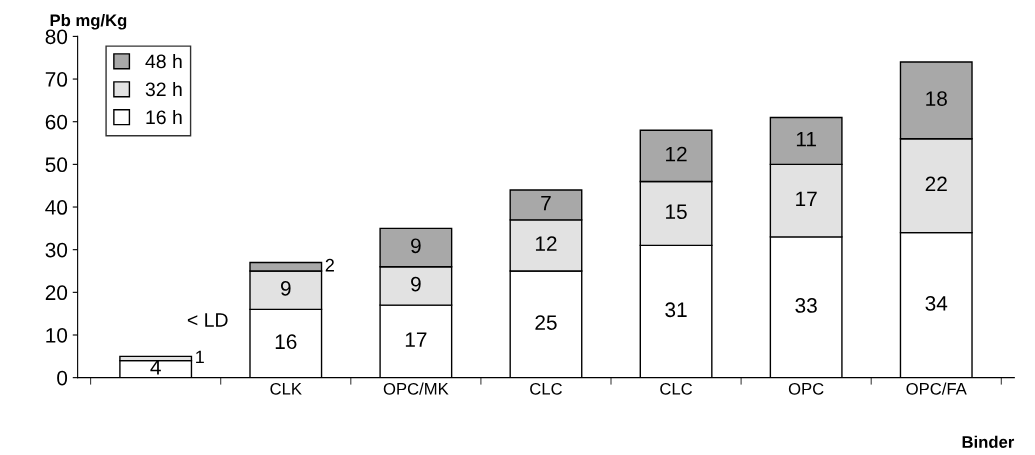 The image size is (1035, 455). What do you see at coordinates (416, 388) in the screenshot?
I see `x-tick-label: OPC/MK` at bounding box center [416, 388].